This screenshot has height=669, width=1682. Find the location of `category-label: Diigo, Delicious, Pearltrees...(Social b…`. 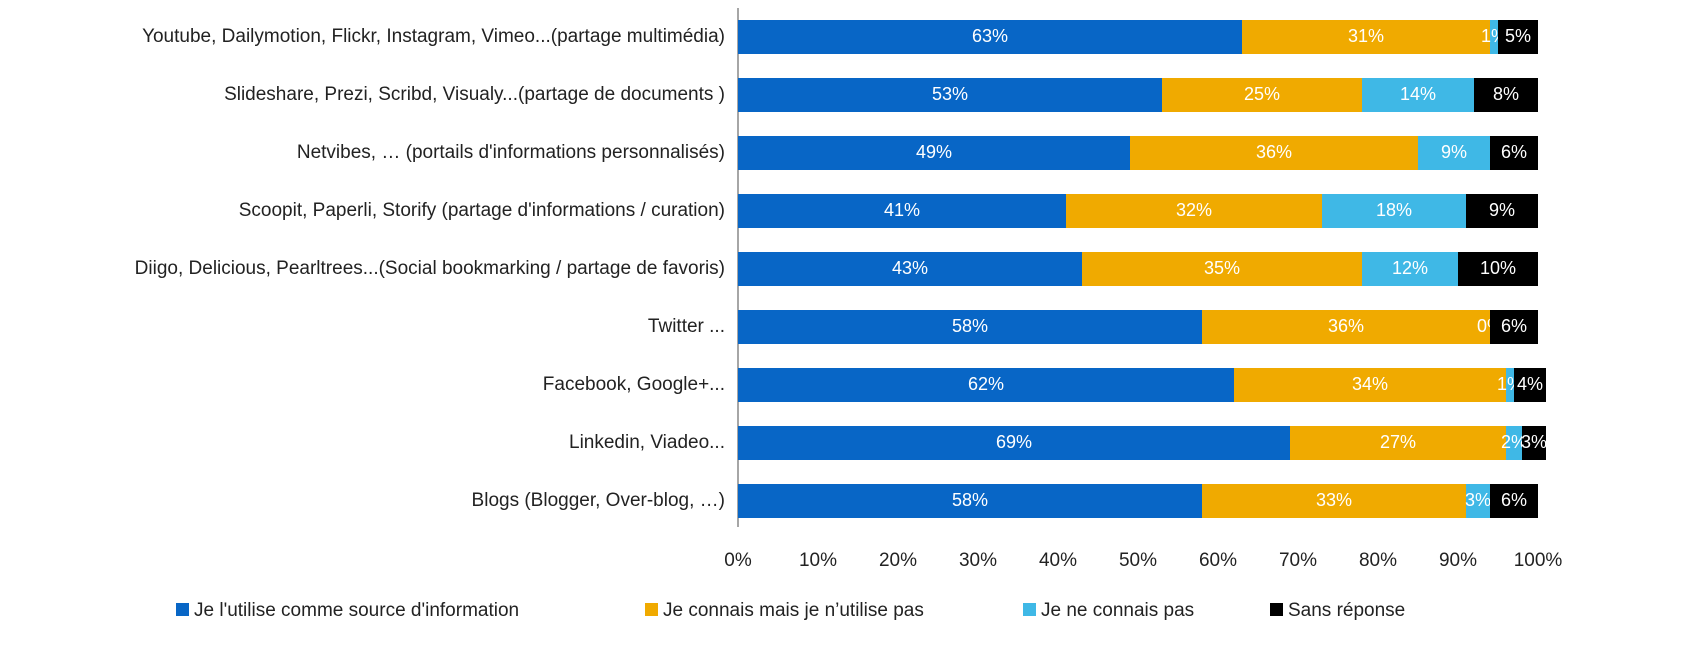

category-label: Diigo, Delicious, Pearltrees...(Social b… is located at coordinates (430, 268).